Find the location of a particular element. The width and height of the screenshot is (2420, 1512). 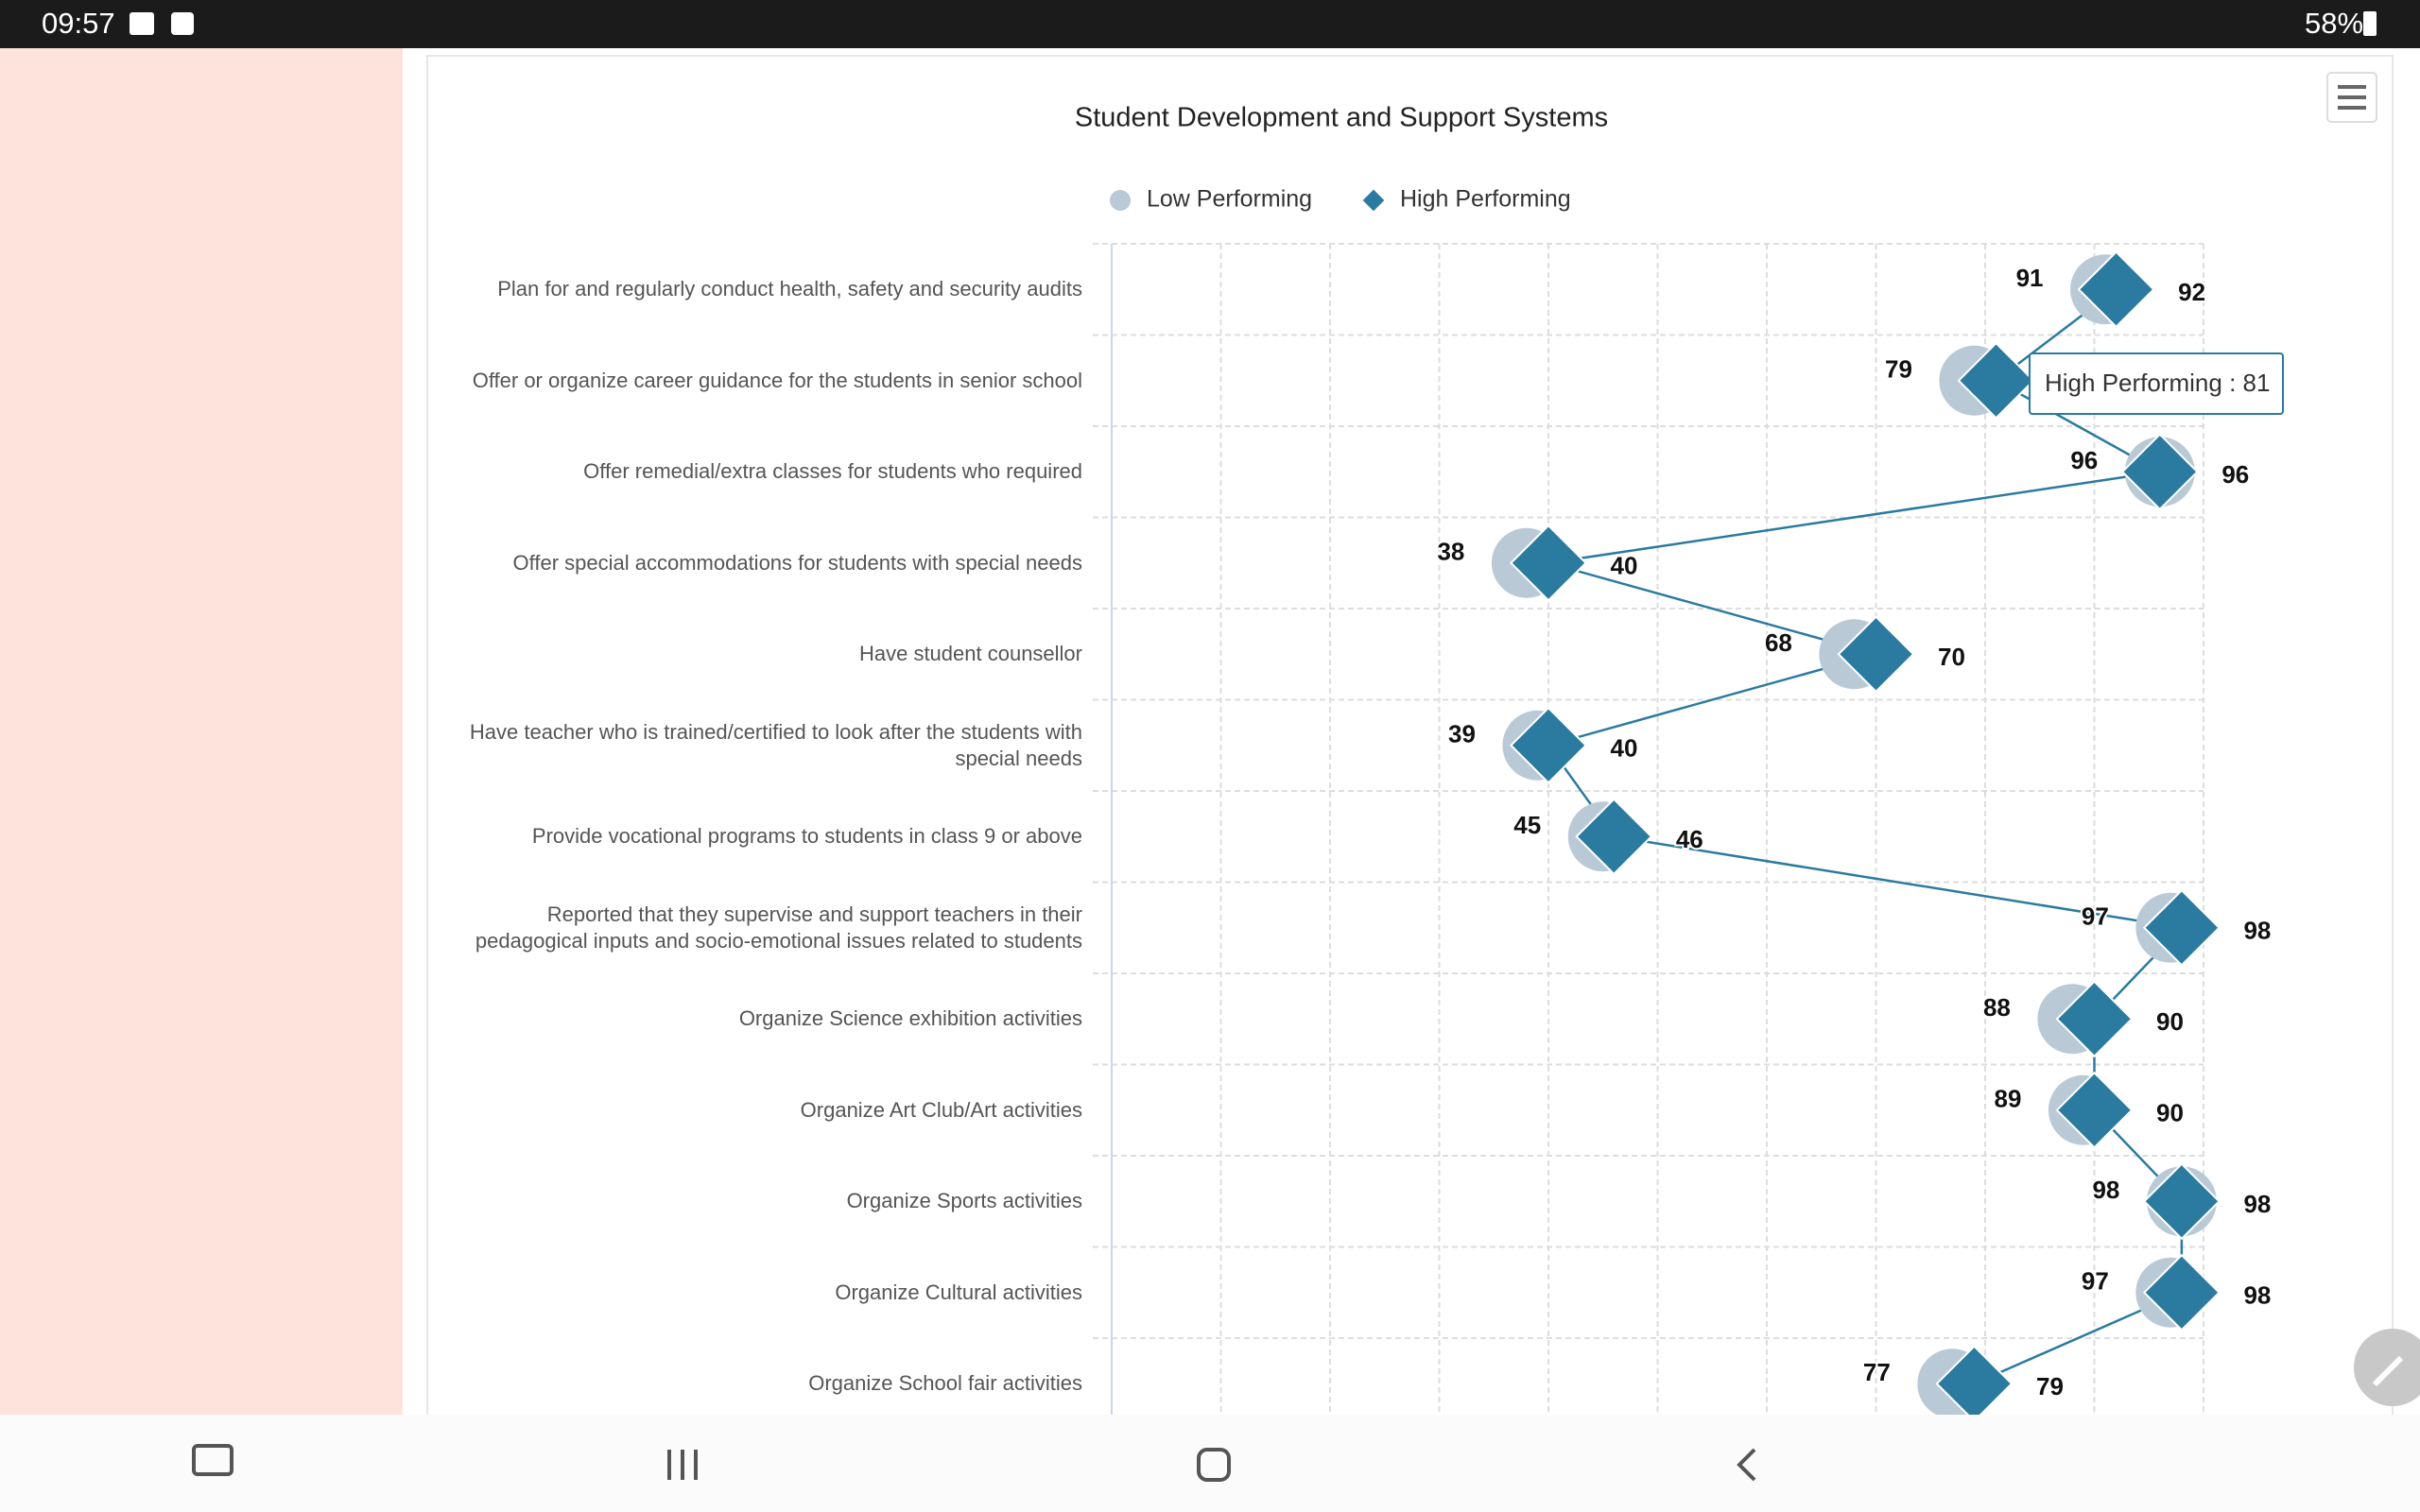

data-label: 91 is located at coordinates (2030, 278).